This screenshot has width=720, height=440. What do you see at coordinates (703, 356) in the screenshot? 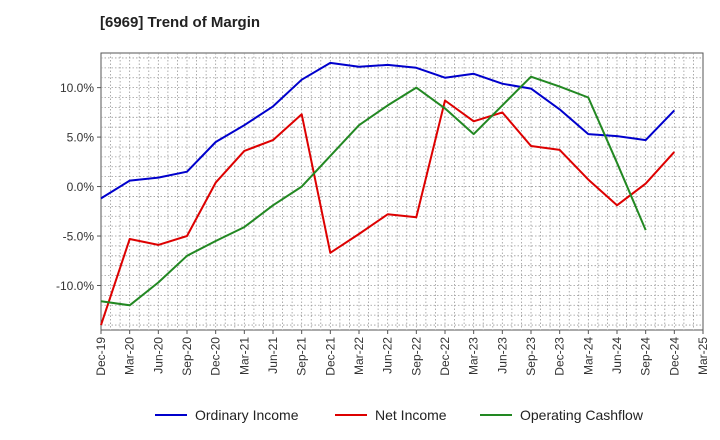
I see `x-tick-label: Mar-25` at bounding box center [703, 356].